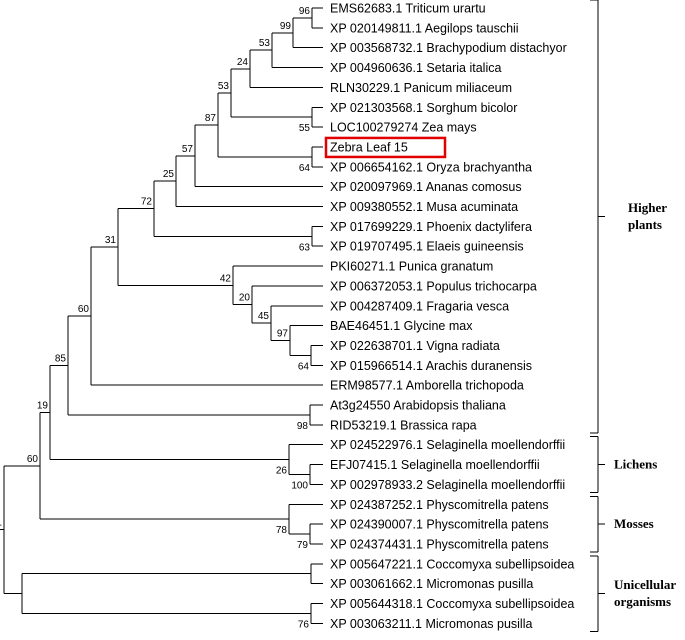 The height and width of the screenshot is (640, 685). I want to click on leaf-label: XP 022638701.1 Vigna radiata, so click(415, 346).